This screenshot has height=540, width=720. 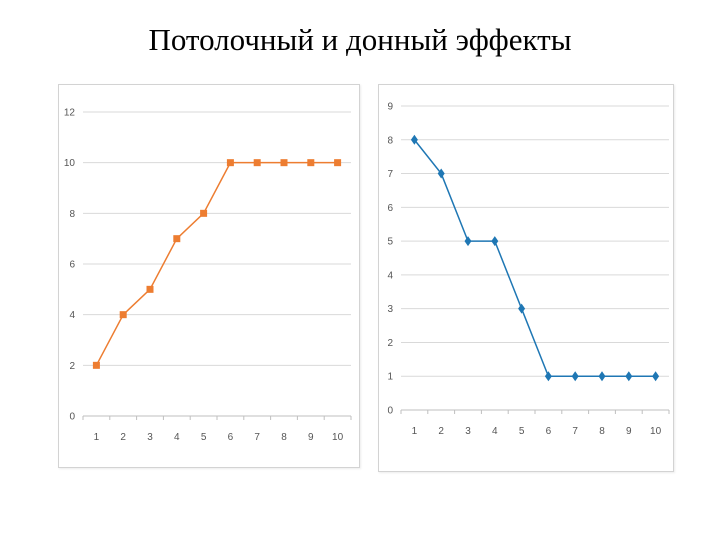 What do you see at coordinates (390, 174) in the screenshot?
I see `y-tick-label: 7` at bounding box center [390, 174].